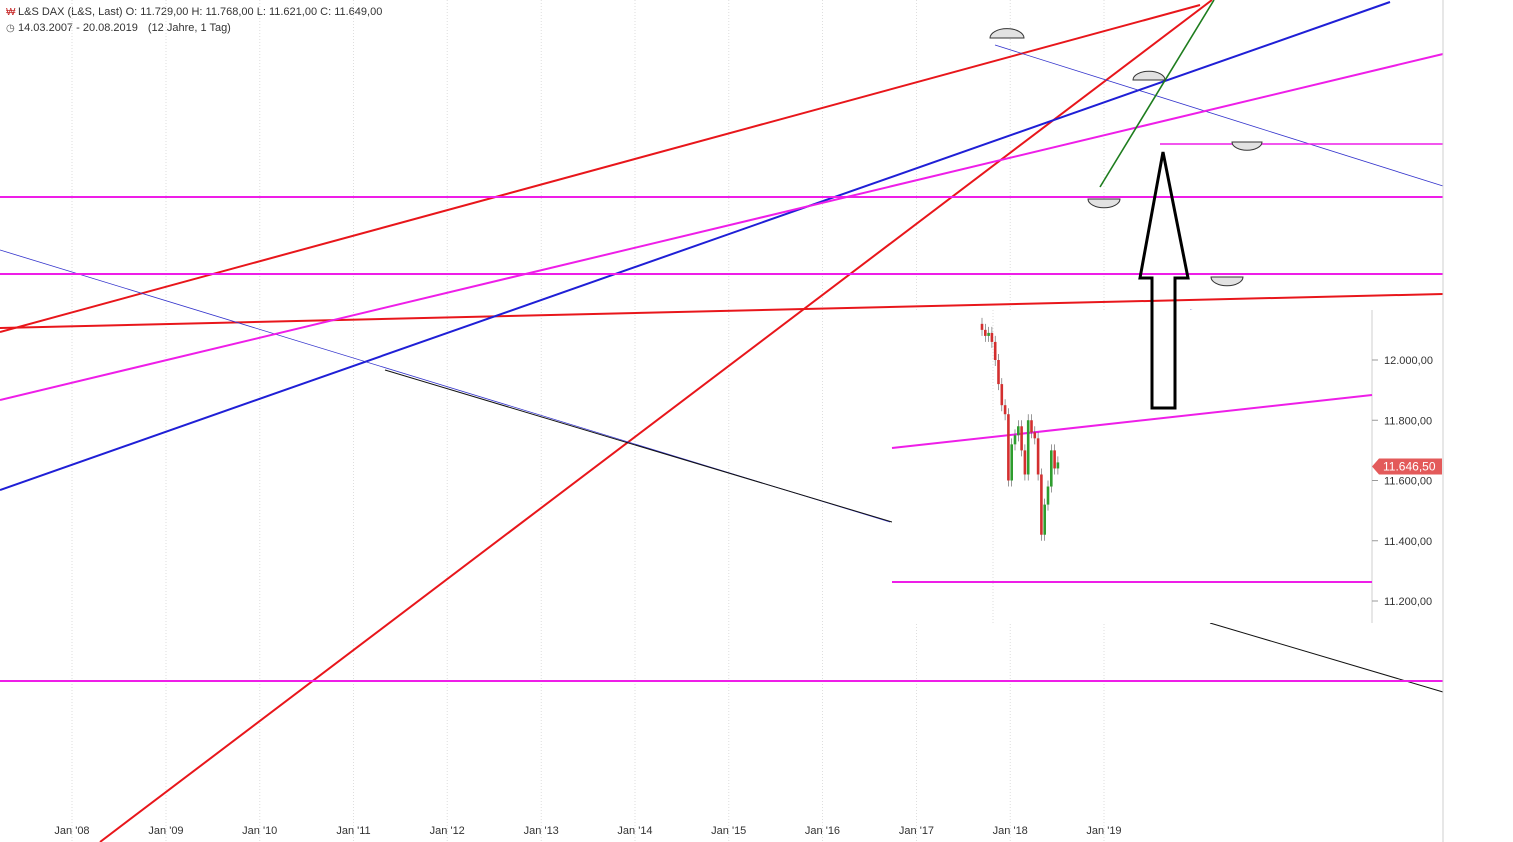 Image resolution: width=1513 pixels, height=842 pixels. Describe the element at coordinates (1408, 542) in the screenshot. I see `inset-y-tick-label: 11.400,00` at that location.